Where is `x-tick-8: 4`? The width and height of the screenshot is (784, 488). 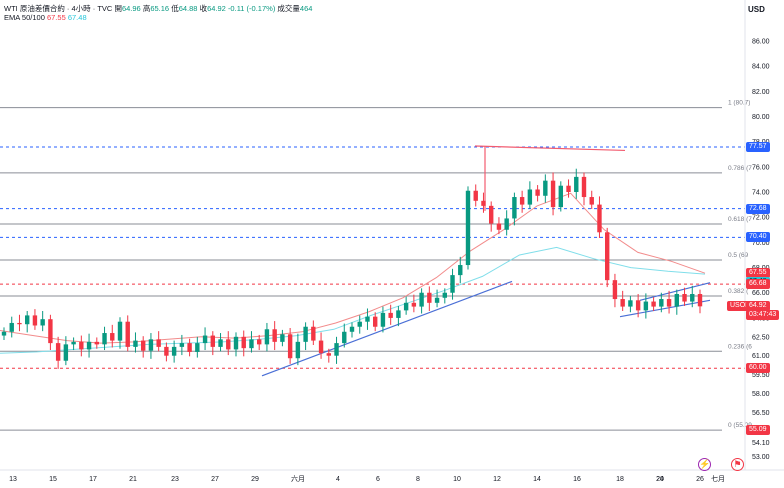 x-tick-8: 4 is located at coordinates (338, 479).